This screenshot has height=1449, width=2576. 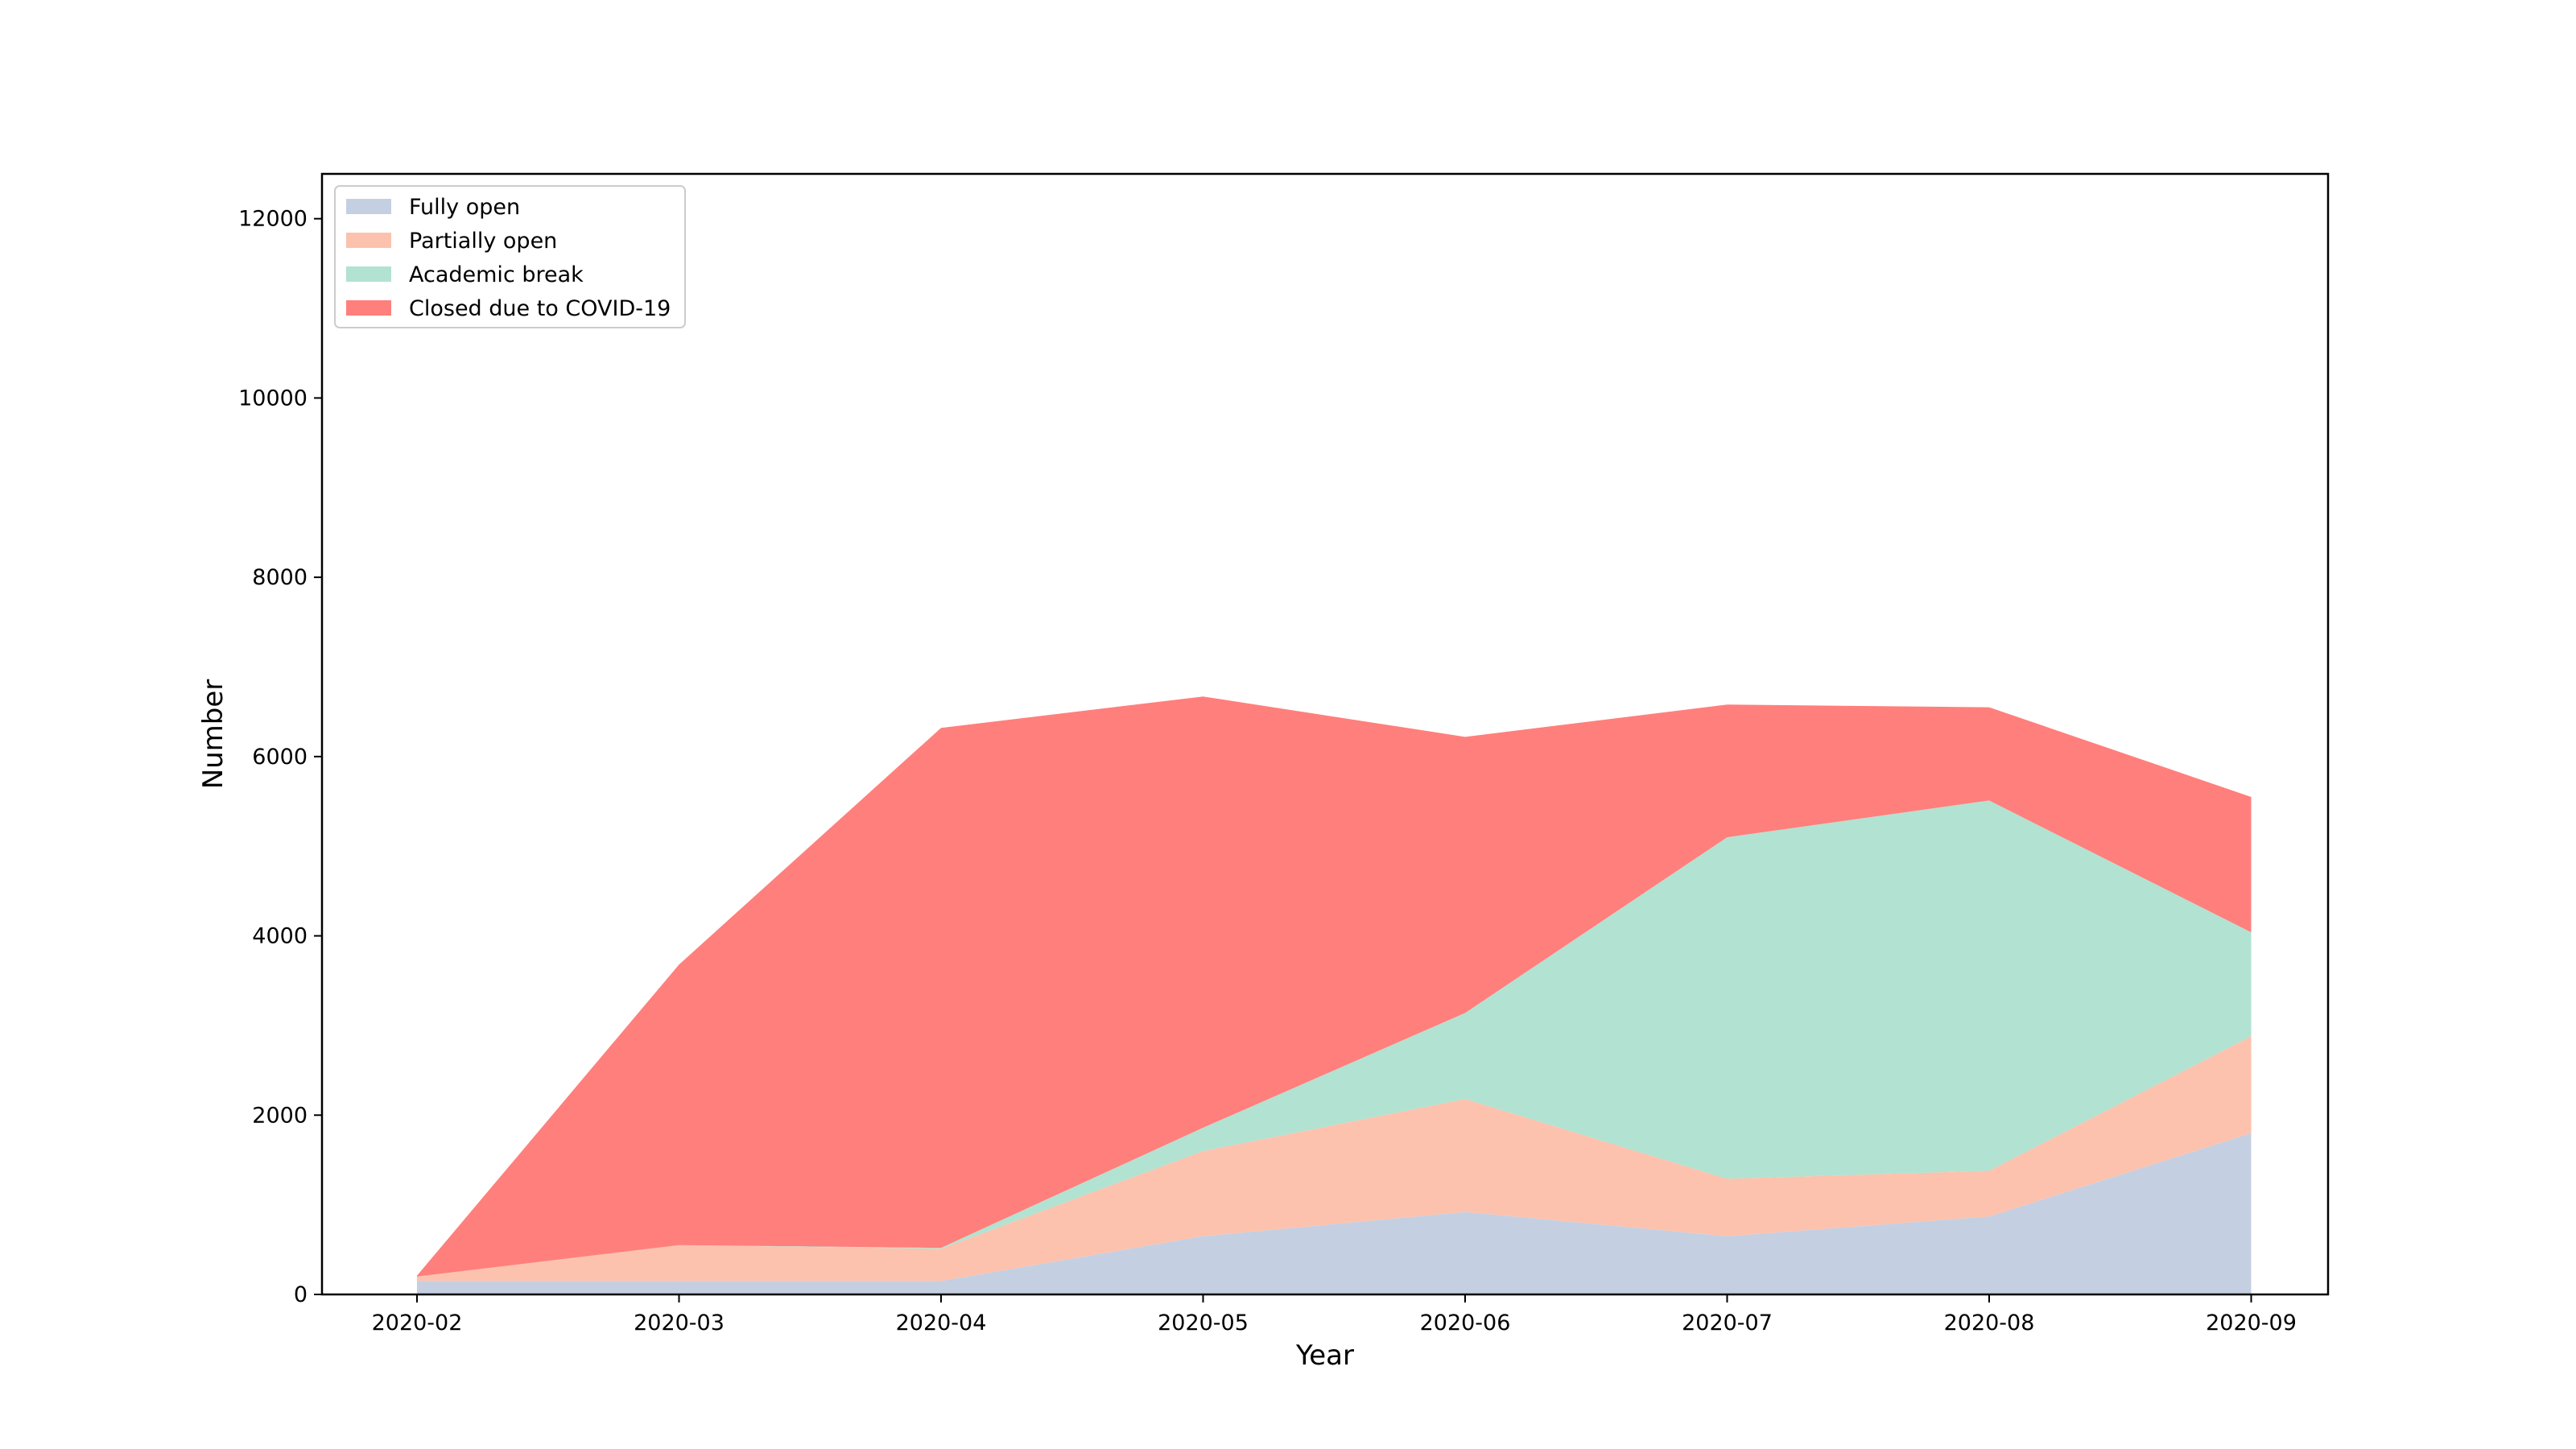 What do you see at coordinates (273, 219) in the screenshot?
I see `y-tick-label: 12000` at bounding box center [273, 219].